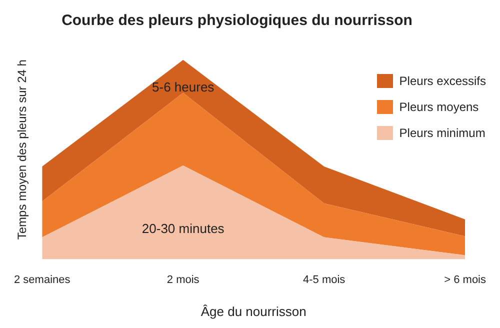 This screenshot has height=328, width=500. Describe the element at coordinates (183, 228) in the screenshot. I see `annotation: 20-30 minutes` at that location.